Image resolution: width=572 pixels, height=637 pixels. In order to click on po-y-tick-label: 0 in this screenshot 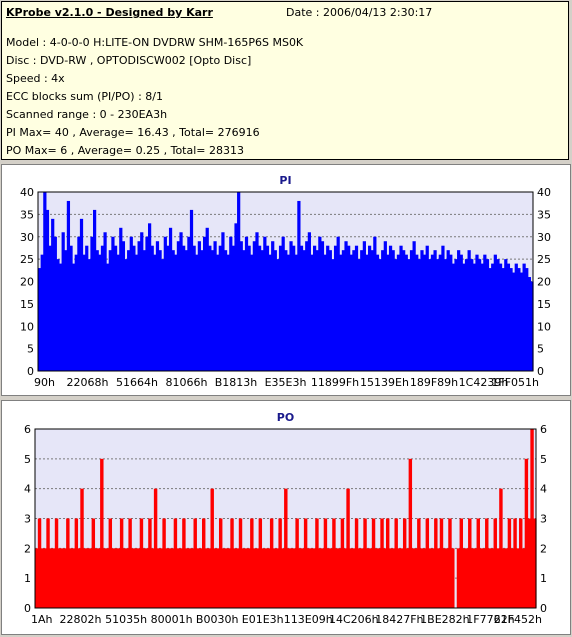, I will do `click(27, 608)`.